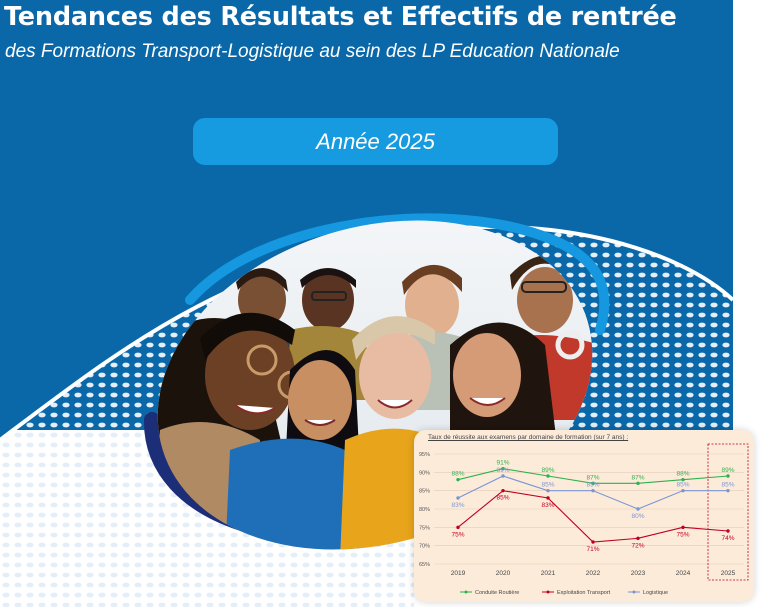  I want to click on legend-label: Logistique, so click(655, 593).